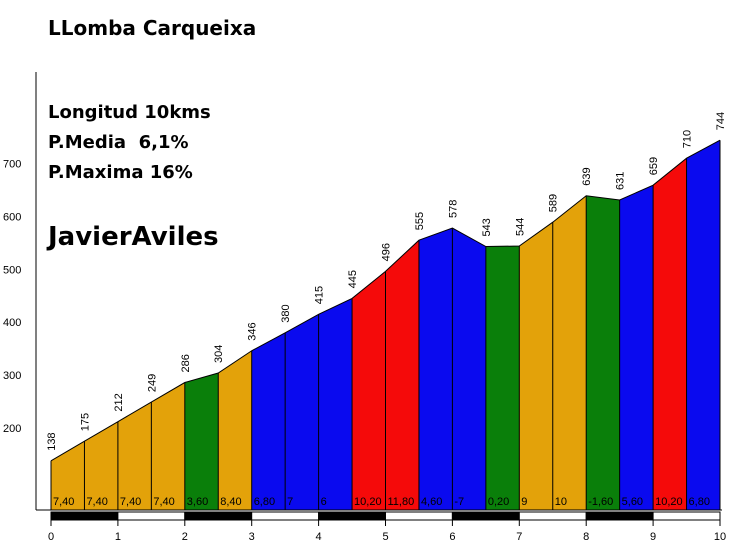  Describe the element at coordinates (186, 363) in the screenshot. I see `elevation-label-4: 286` at that location.